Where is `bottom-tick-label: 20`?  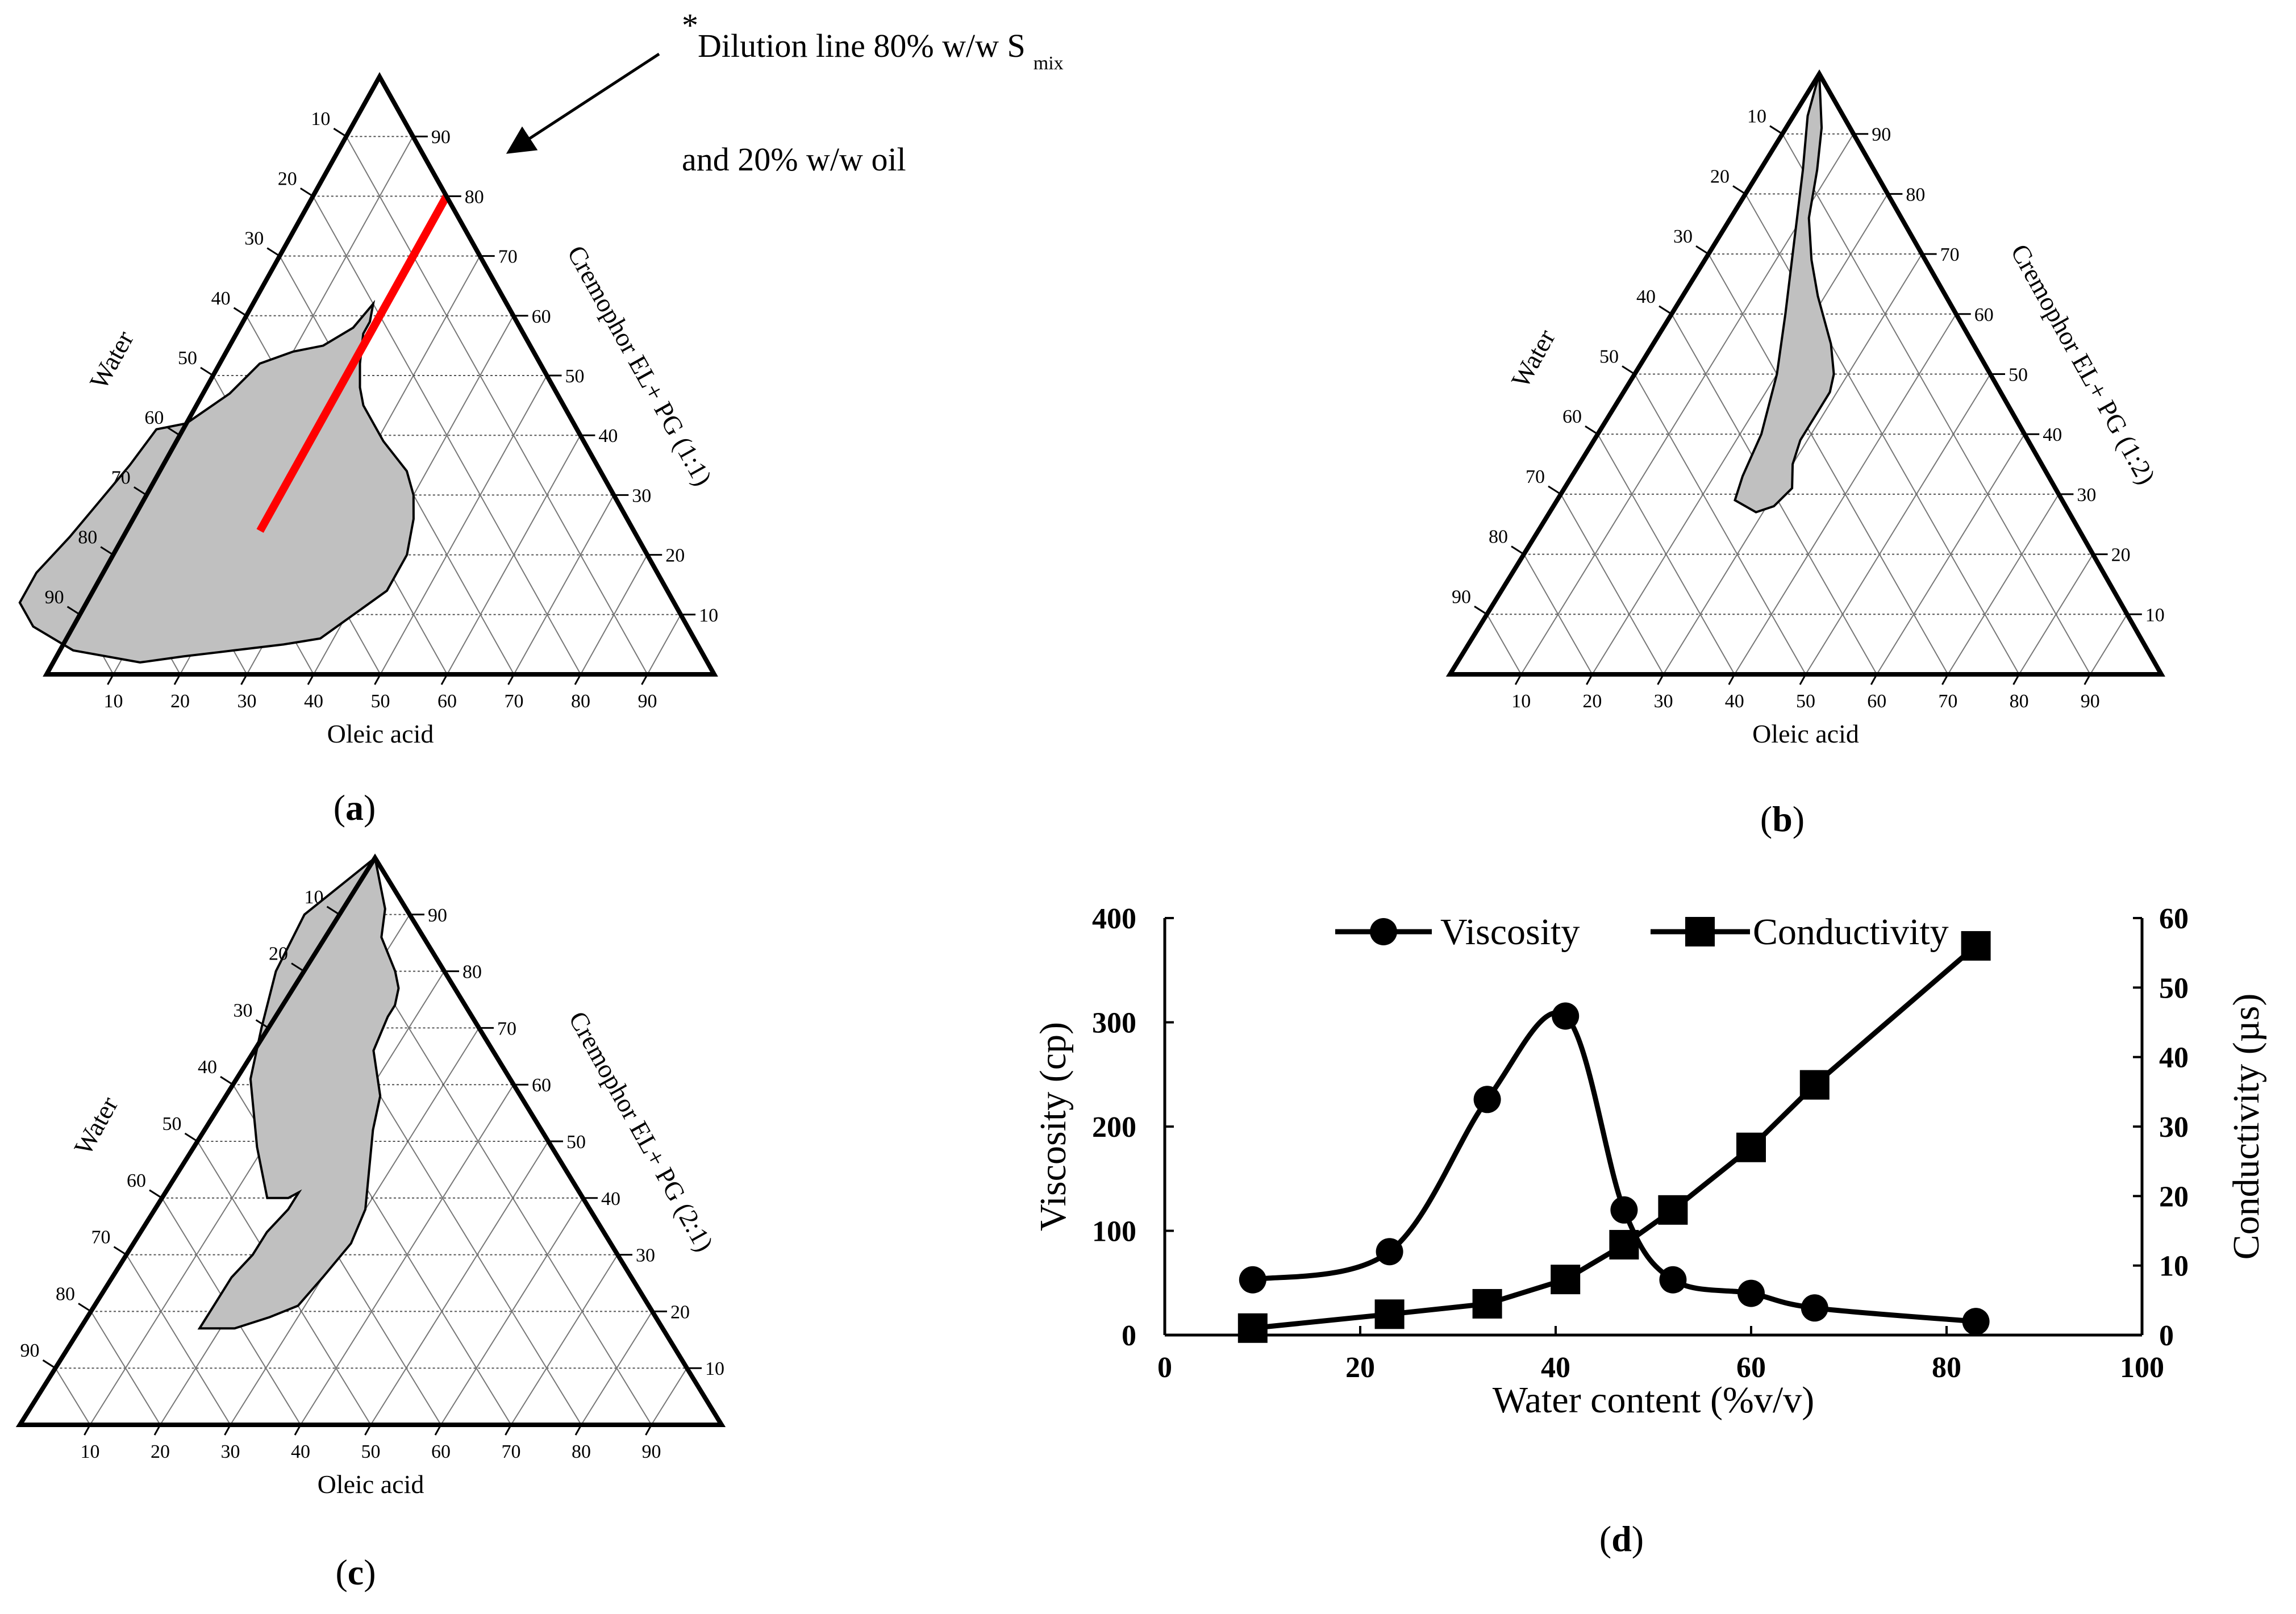
bottom-tick-label: 20 is located at coordinates (180, 701).